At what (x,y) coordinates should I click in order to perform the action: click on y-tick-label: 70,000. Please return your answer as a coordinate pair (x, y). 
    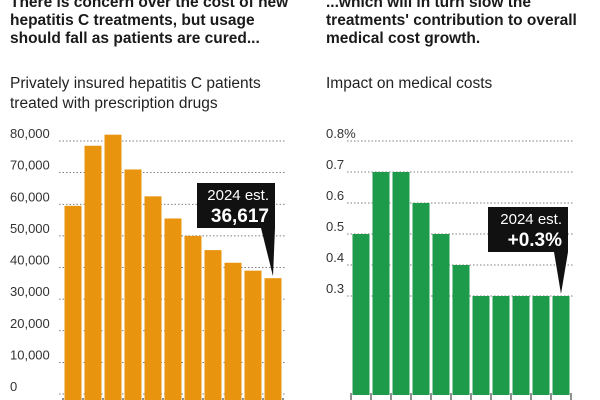
    Looking at the image, I should click on (30, 165).